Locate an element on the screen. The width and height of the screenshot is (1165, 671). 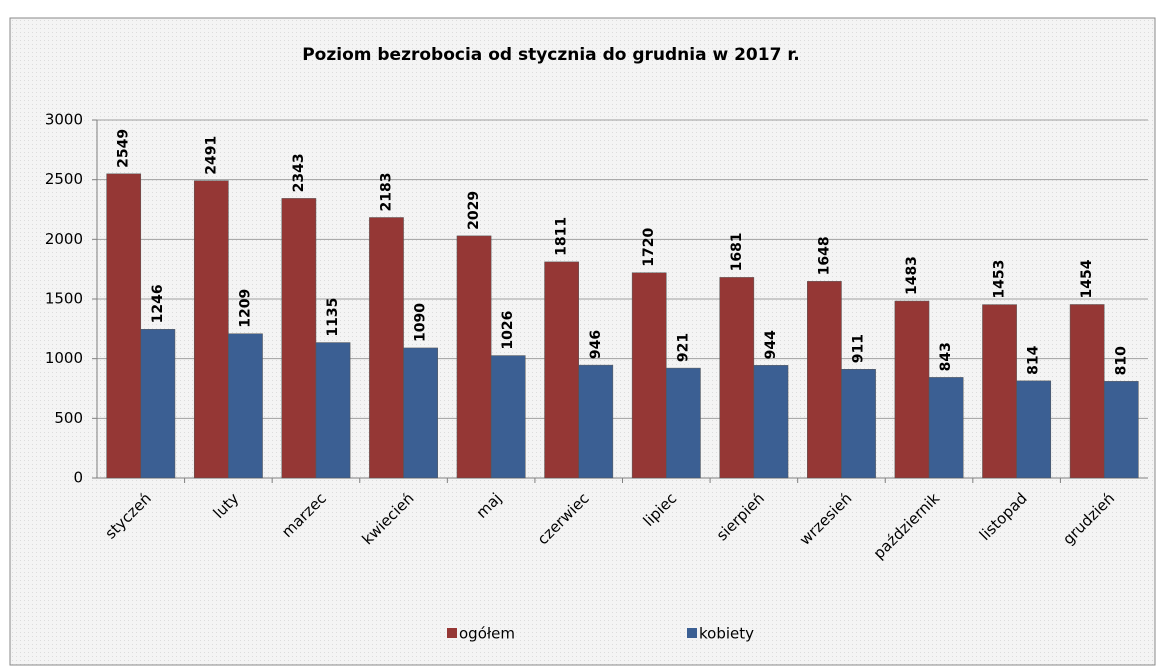
data-label: 2343 is located at coordinates (299, 172).